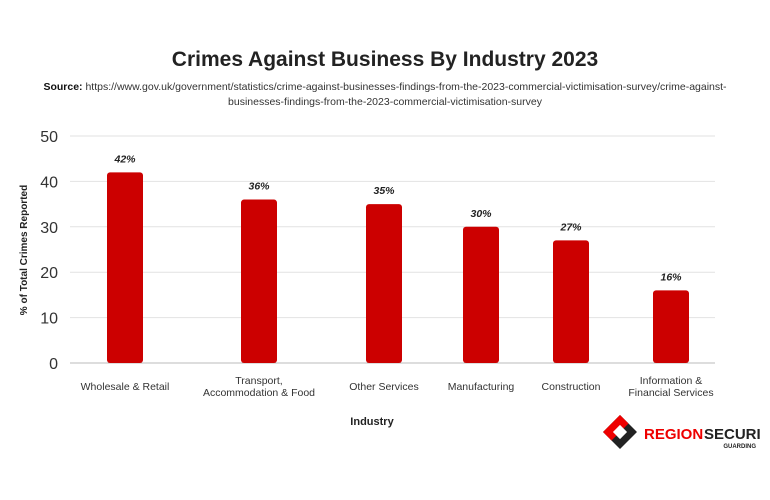 The width and height of the screenshot is (770, 500). I want to click on logo-red-word: REGION, so click(673, 434).